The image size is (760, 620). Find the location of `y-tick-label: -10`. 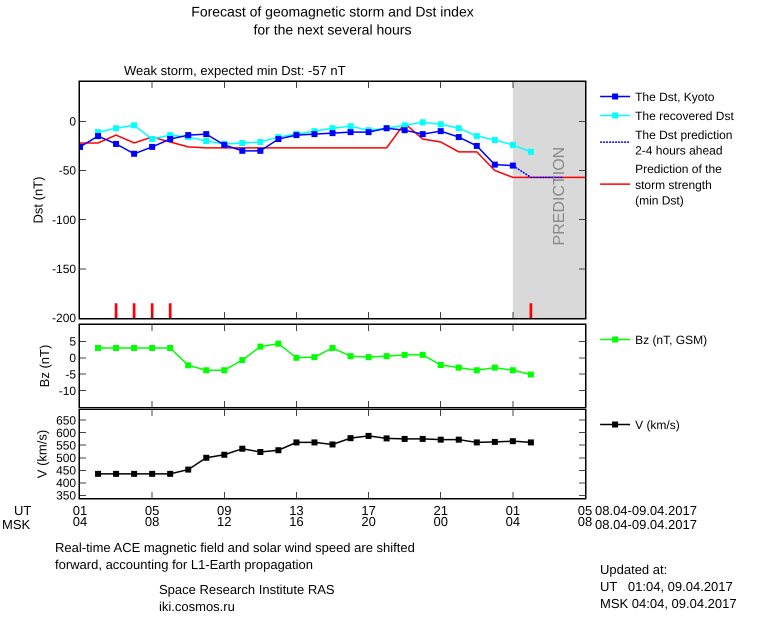

y-tick-label: -10 is located at coordinates (67, 391).